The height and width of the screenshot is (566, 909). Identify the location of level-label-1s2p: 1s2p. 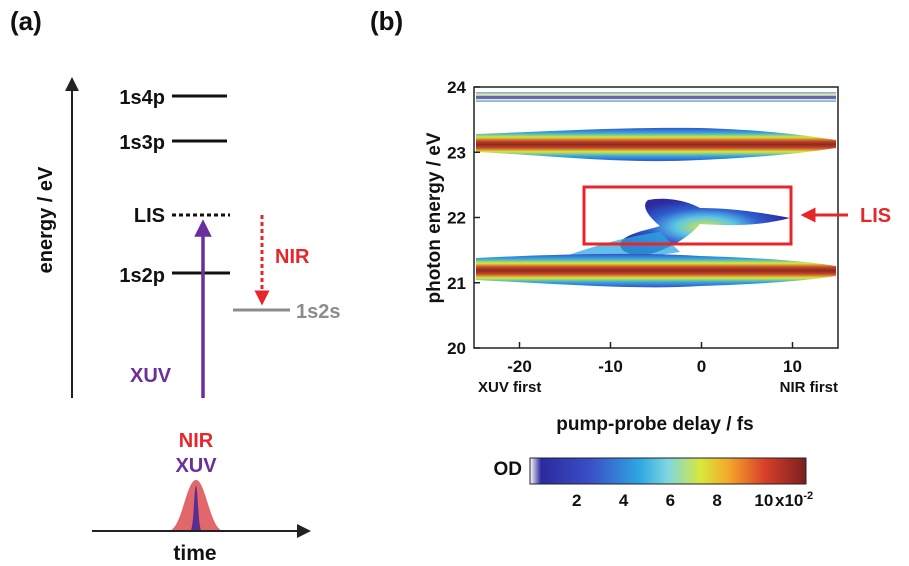
(142, 276).